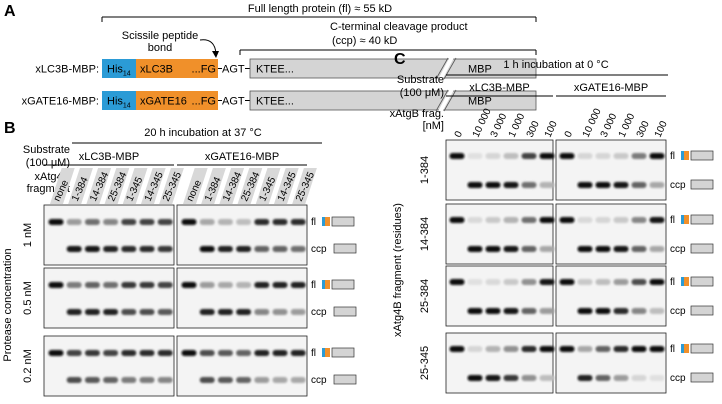 This screenshot has width=722, height=404. Describe the element at coordinates (425, 234) in the screenshot. I see `fragment-label: 14-384` at that location.